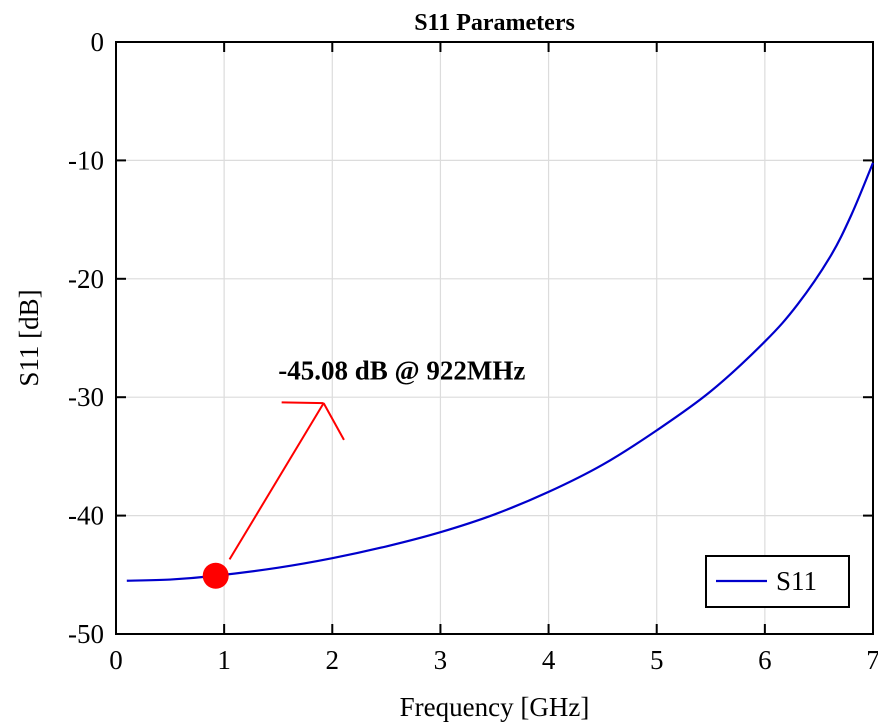 The height and width of the screenshot is (726, 878). Describe the element at coordinates (441, 660) in the screenshot. I see `x-tick-label: 3` at that location.